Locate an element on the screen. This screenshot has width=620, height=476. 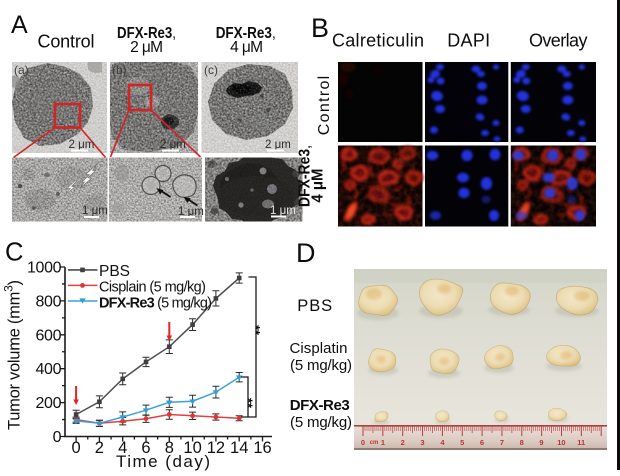
svg-text: Cisplain (5 mg/kg) is located at coordinates (152, 288).